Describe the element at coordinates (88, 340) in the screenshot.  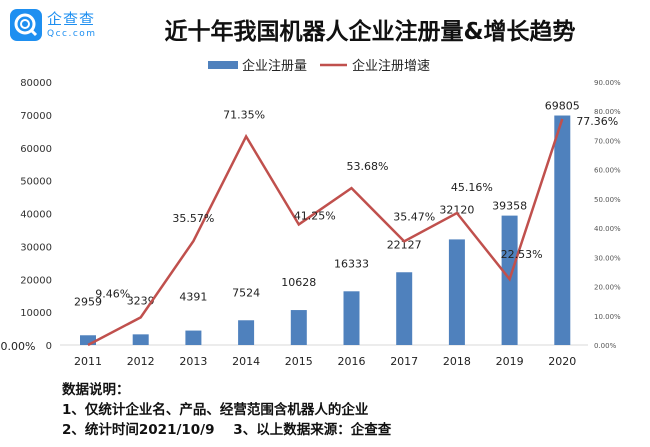
I see `bar-2011` at that location.